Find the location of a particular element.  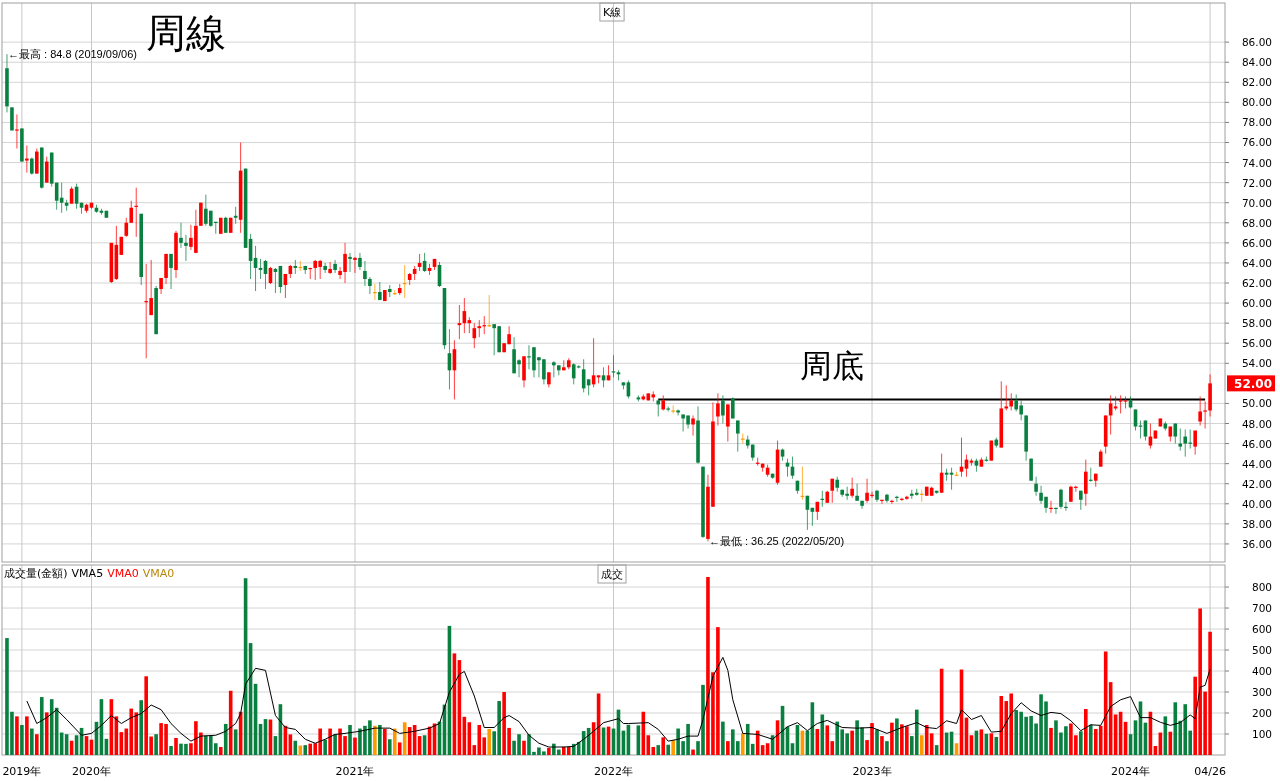

y-tick-label: 700 is located at coordinates (1261, 608).